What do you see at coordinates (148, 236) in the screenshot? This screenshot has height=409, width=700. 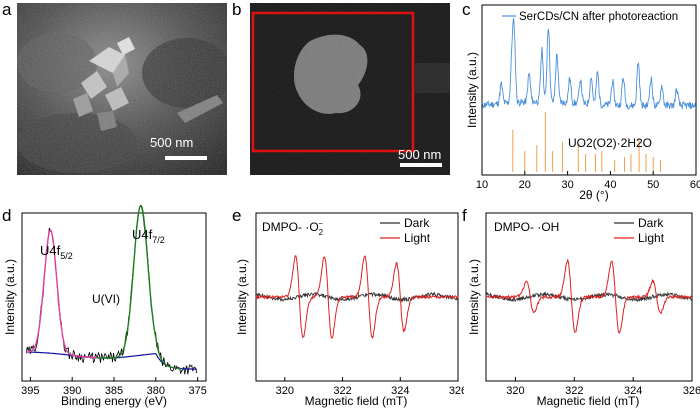 I see `xps-label-u4f72: U4f7/2` at bounding box center [148, 236].